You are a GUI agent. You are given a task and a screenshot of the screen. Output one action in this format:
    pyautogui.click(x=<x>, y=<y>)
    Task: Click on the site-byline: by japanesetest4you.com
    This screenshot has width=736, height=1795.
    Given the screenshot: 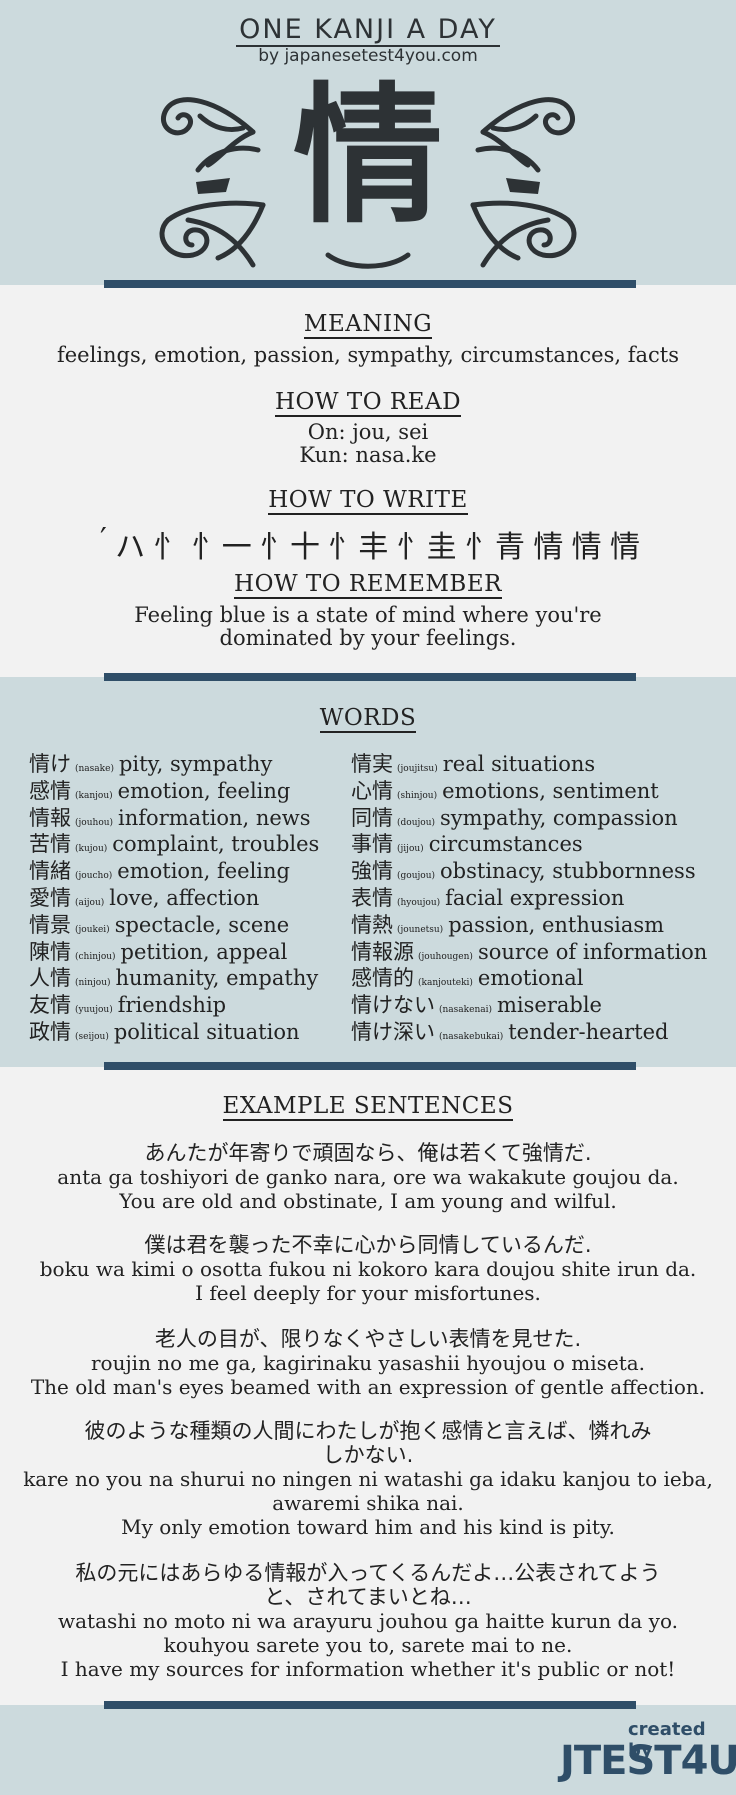 What is the action you would take?
    pyautogui.click(x=368, y=56)
    